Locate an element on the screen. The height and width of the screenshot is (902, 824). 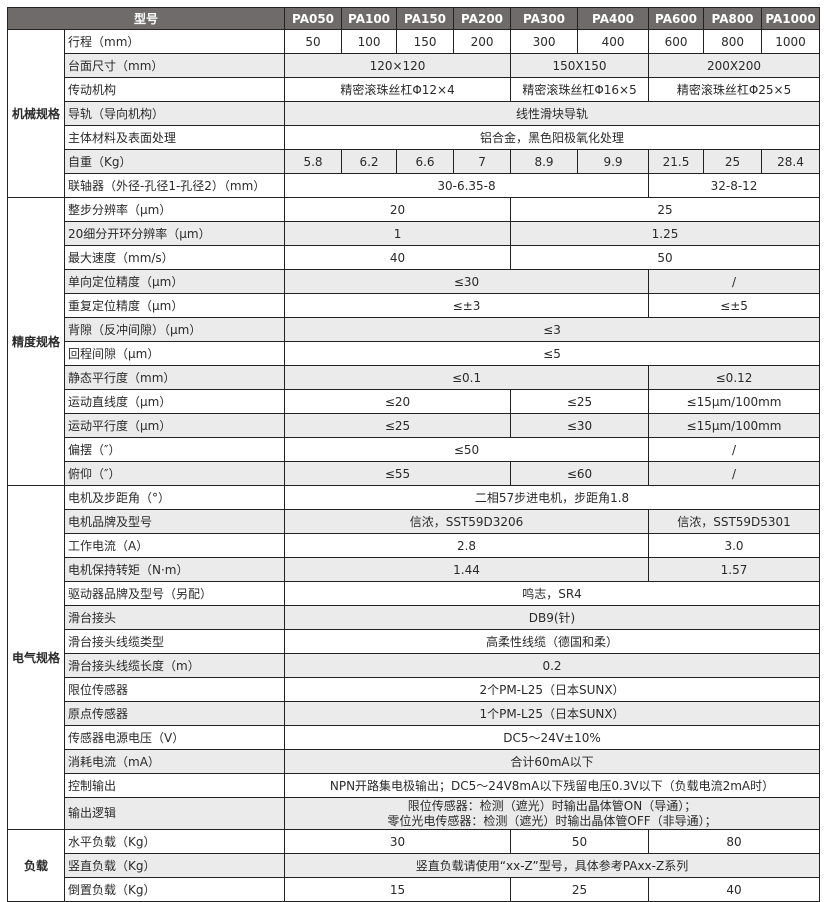
row-label: 偏摆（″） is located at coordinates (174, 449).